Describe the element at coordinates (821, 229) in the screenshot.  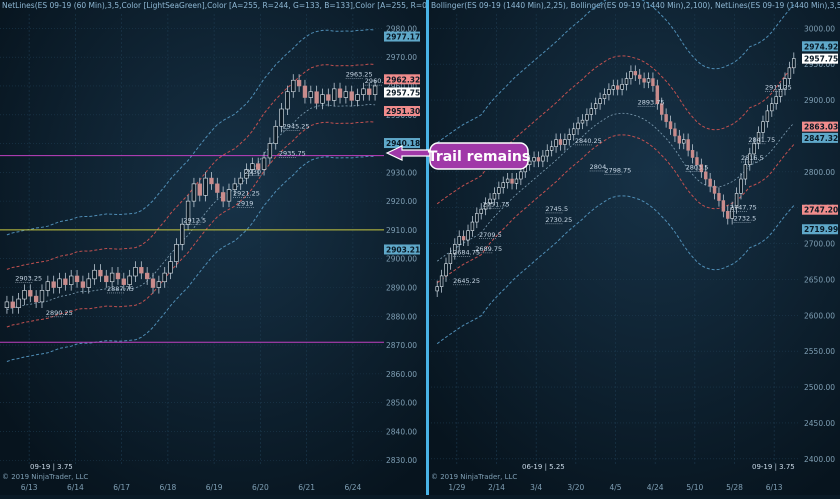
I see `price-tag-label: 2719.99` at that location.